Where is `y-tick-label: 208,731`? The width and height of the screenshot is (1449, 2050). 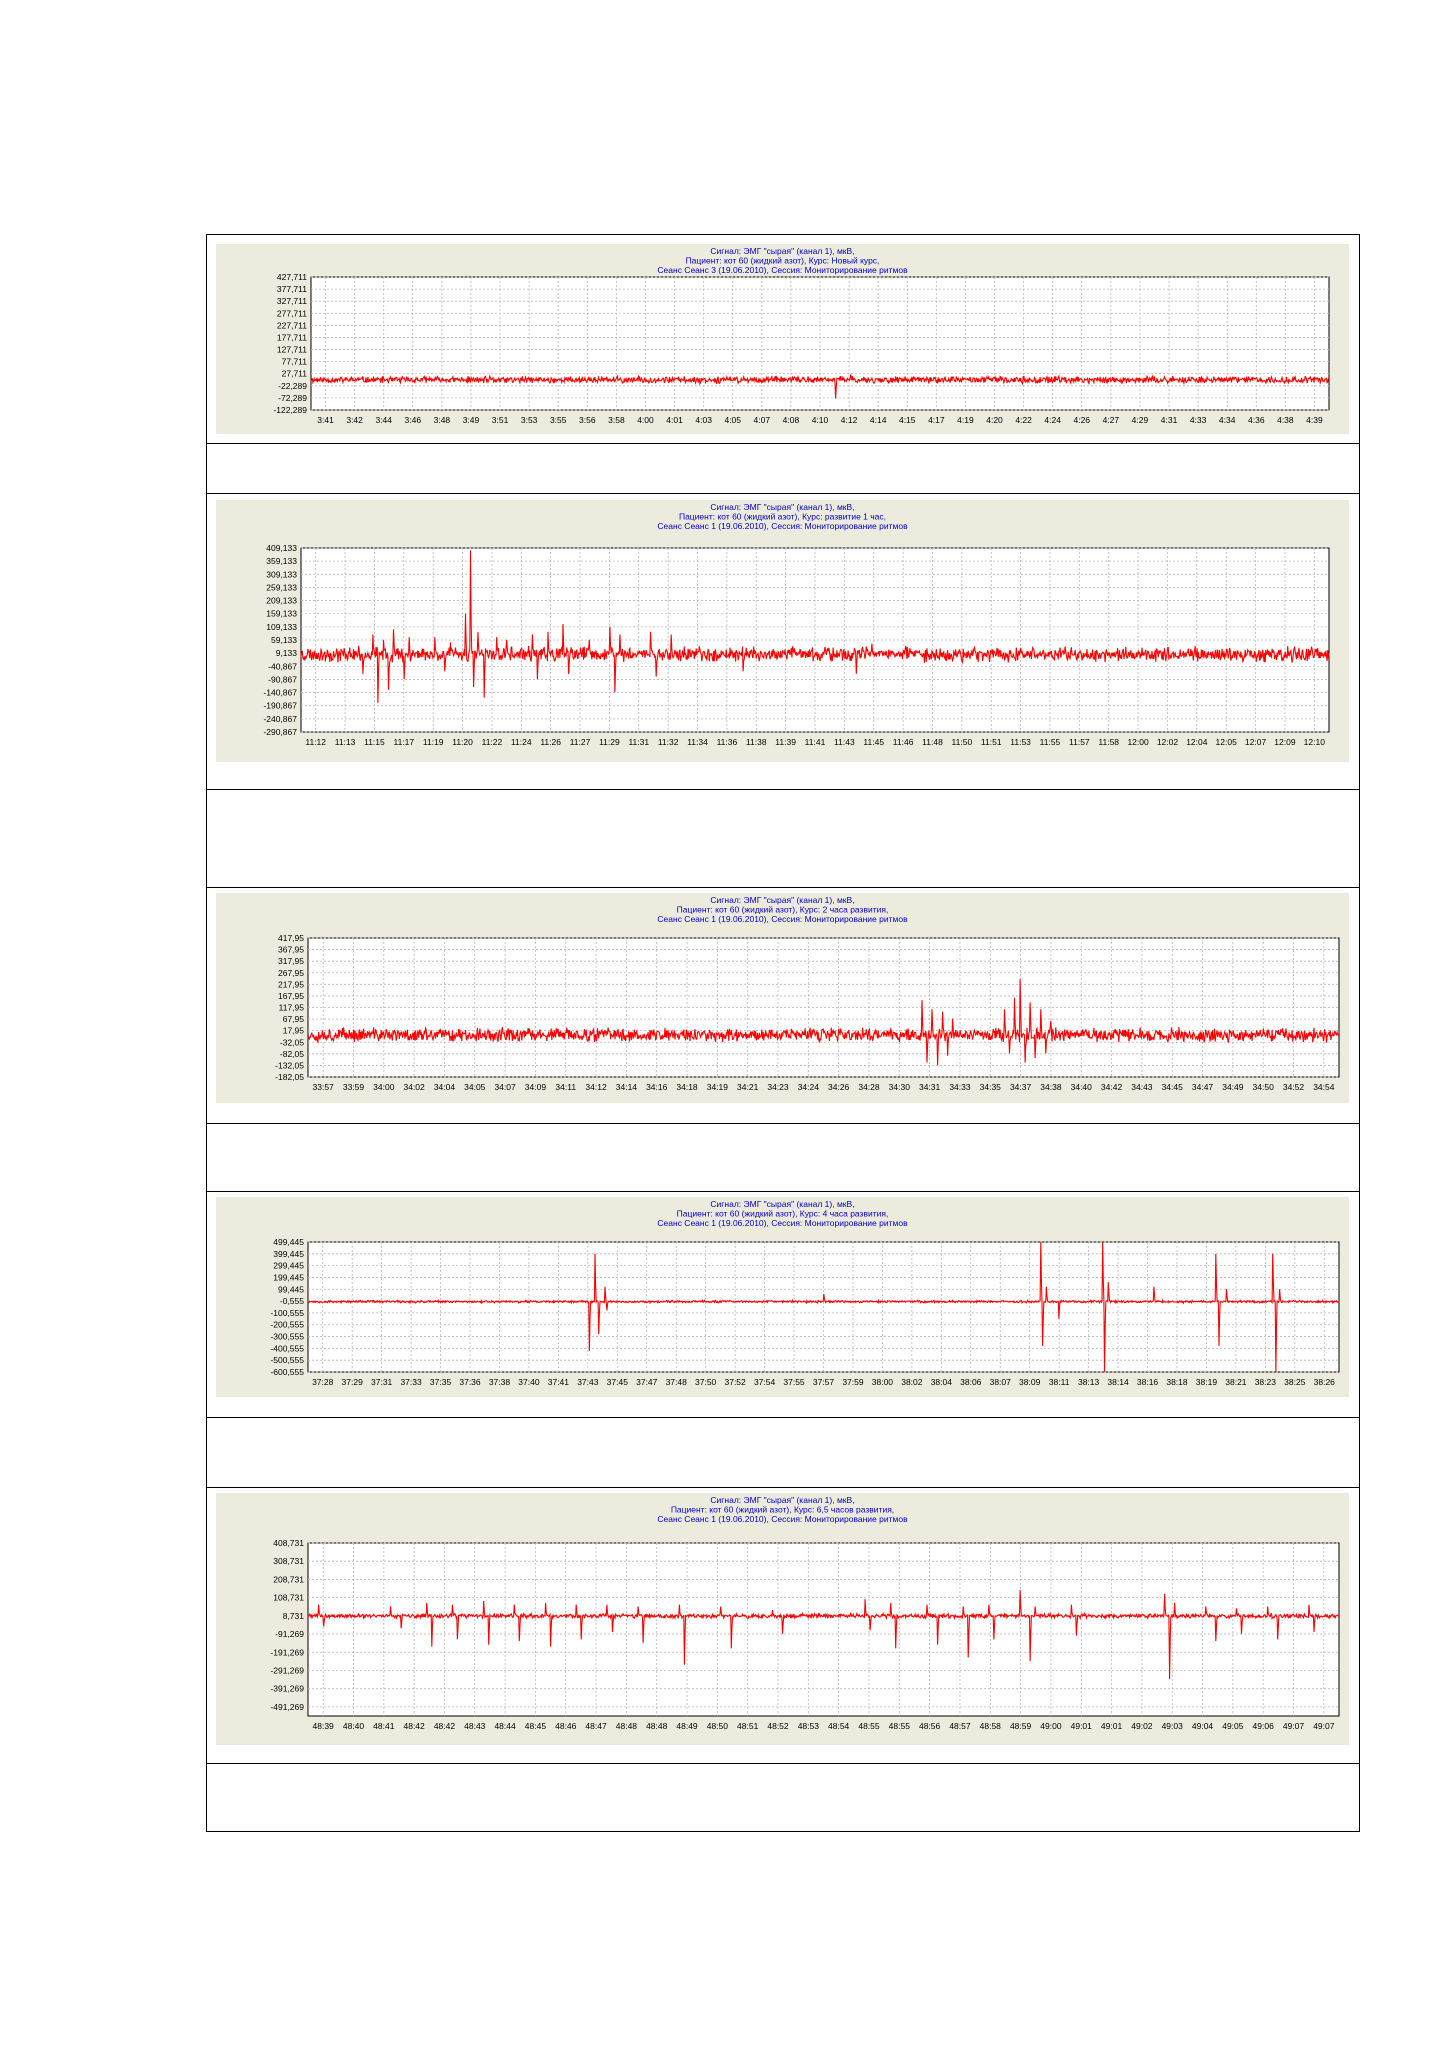
y-tick-label: 208,731 is located at coordinates (288, 1579).